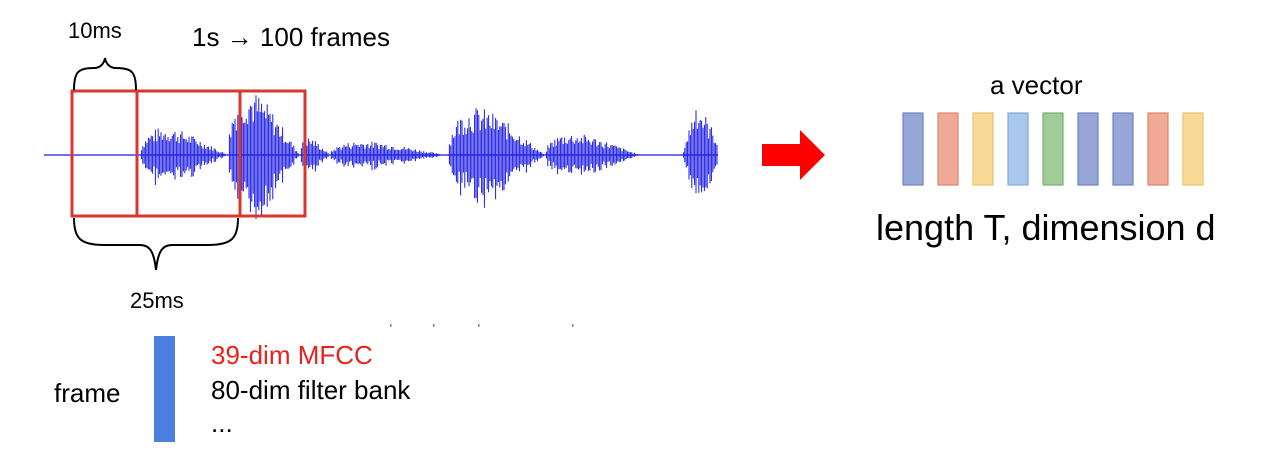 The width and height of the screenshot is (1281, 464). What do you see at coordinates (291, 37) in the screenshot?
I see `frame-rate-label: 1s → 100 frames` at bounding box center [291, 37].